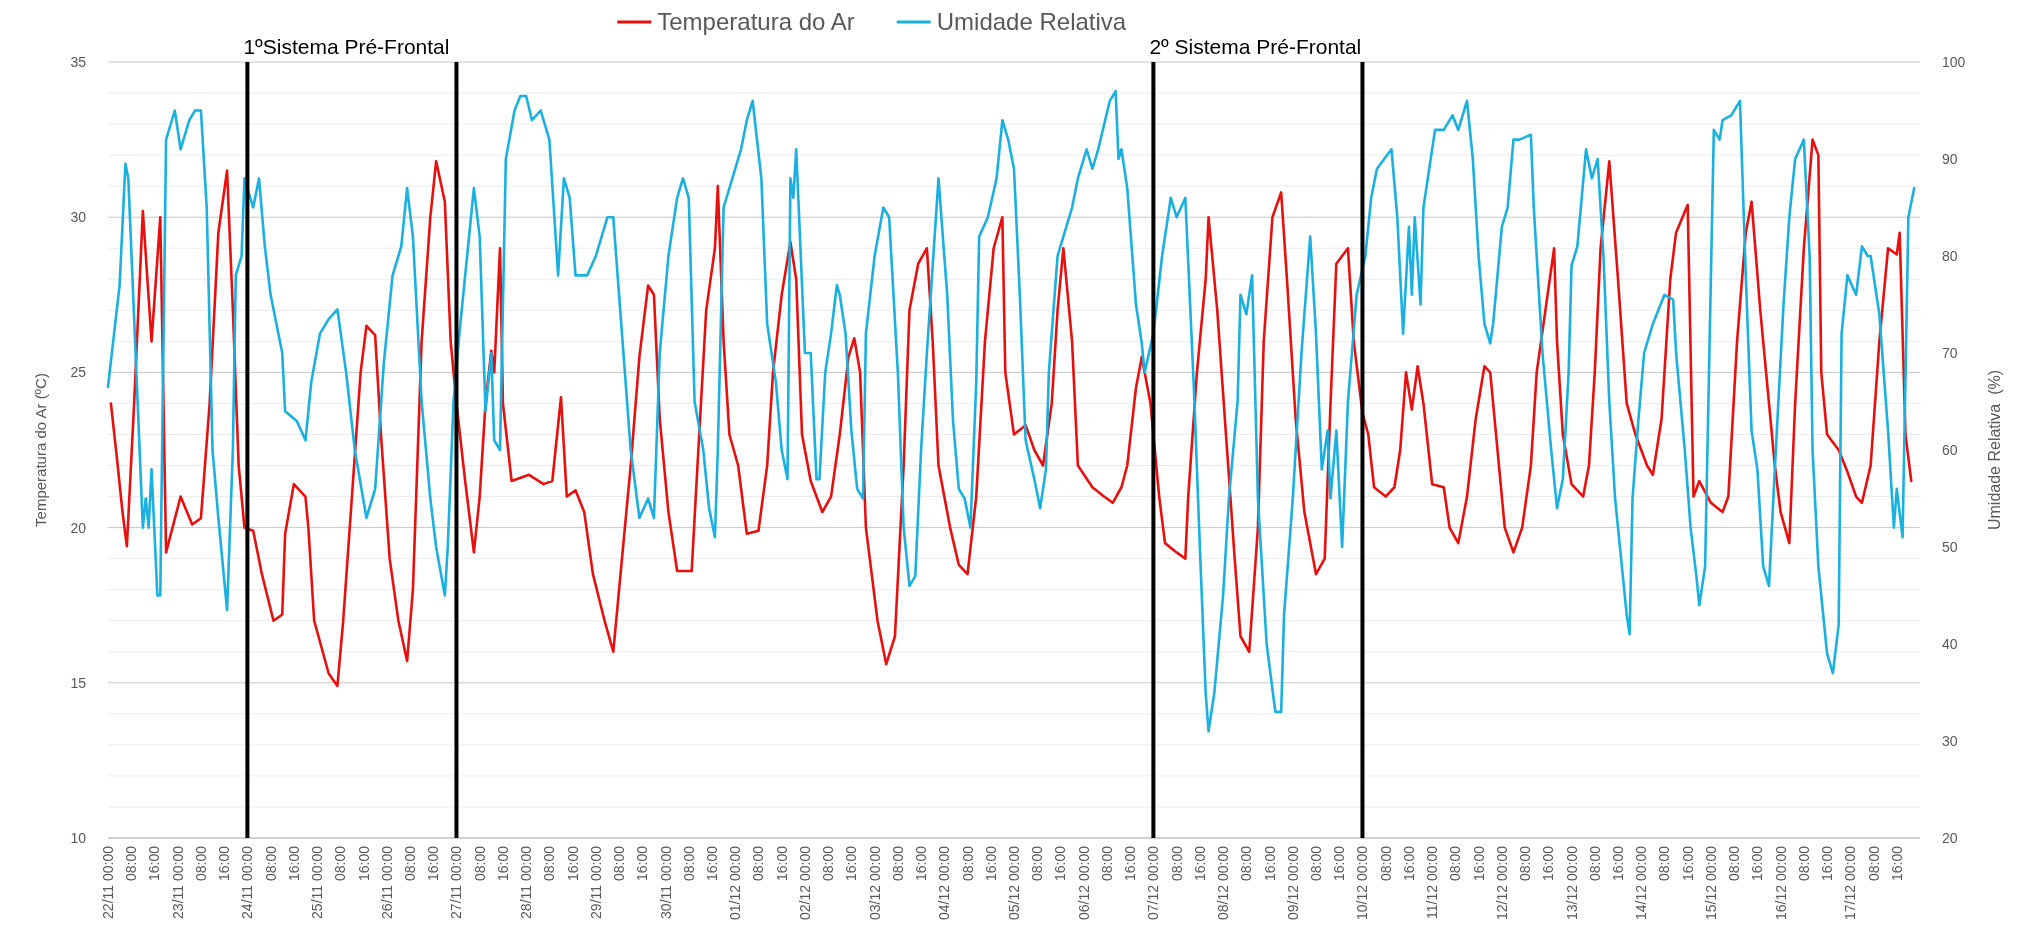  I want to click on x-tick-label: 05/12 00:00, so click(1014, 882).